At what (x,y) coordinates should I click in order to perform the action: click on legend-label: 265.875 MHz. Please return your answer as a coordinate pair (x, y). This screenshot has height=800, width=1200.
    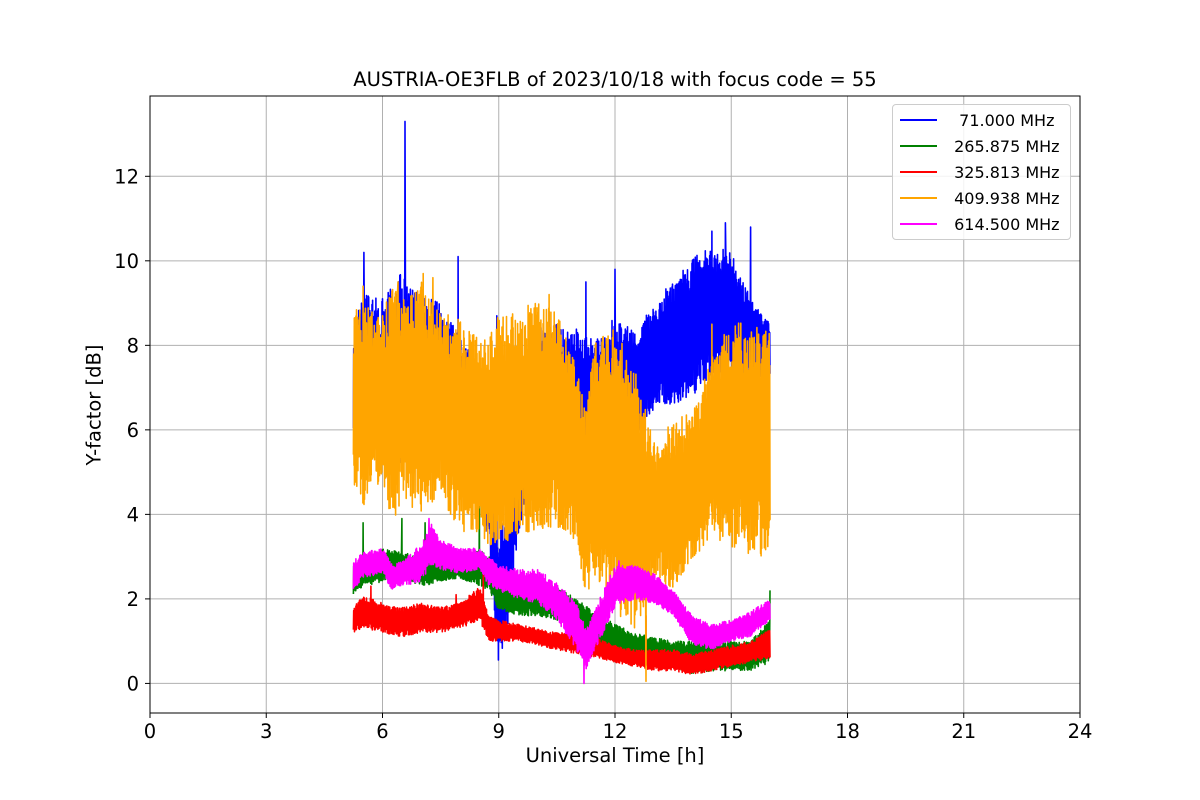
    Looking at the image, I should click on (1004, 146).